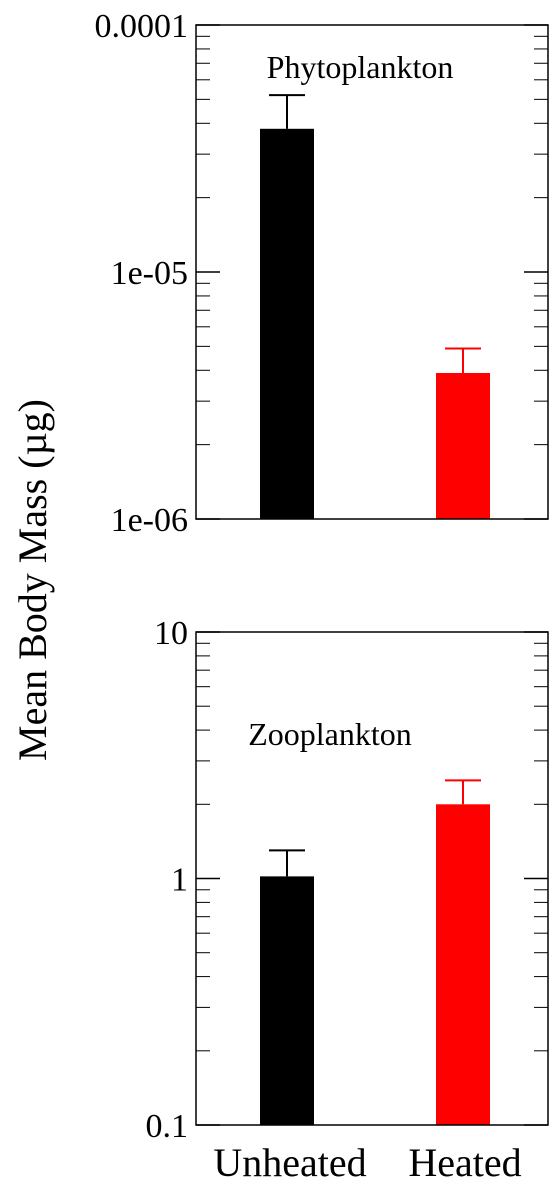 This screenshot has height=1184, width=556. Describe the element at coordinates (149, 273) in the screenshot. I see `y-tick-label: 1e-05` at that location.